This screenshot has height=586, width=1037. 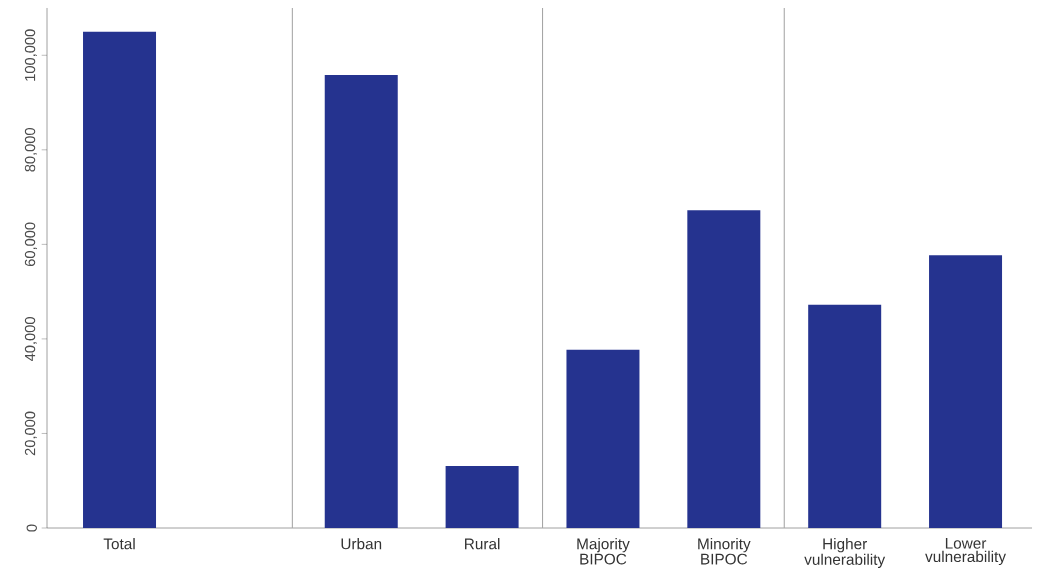 What do you see at coordinates (30, 339) in the screenshot?
I see `y-tick-label: 40,000` at bounding box center [30, 339].